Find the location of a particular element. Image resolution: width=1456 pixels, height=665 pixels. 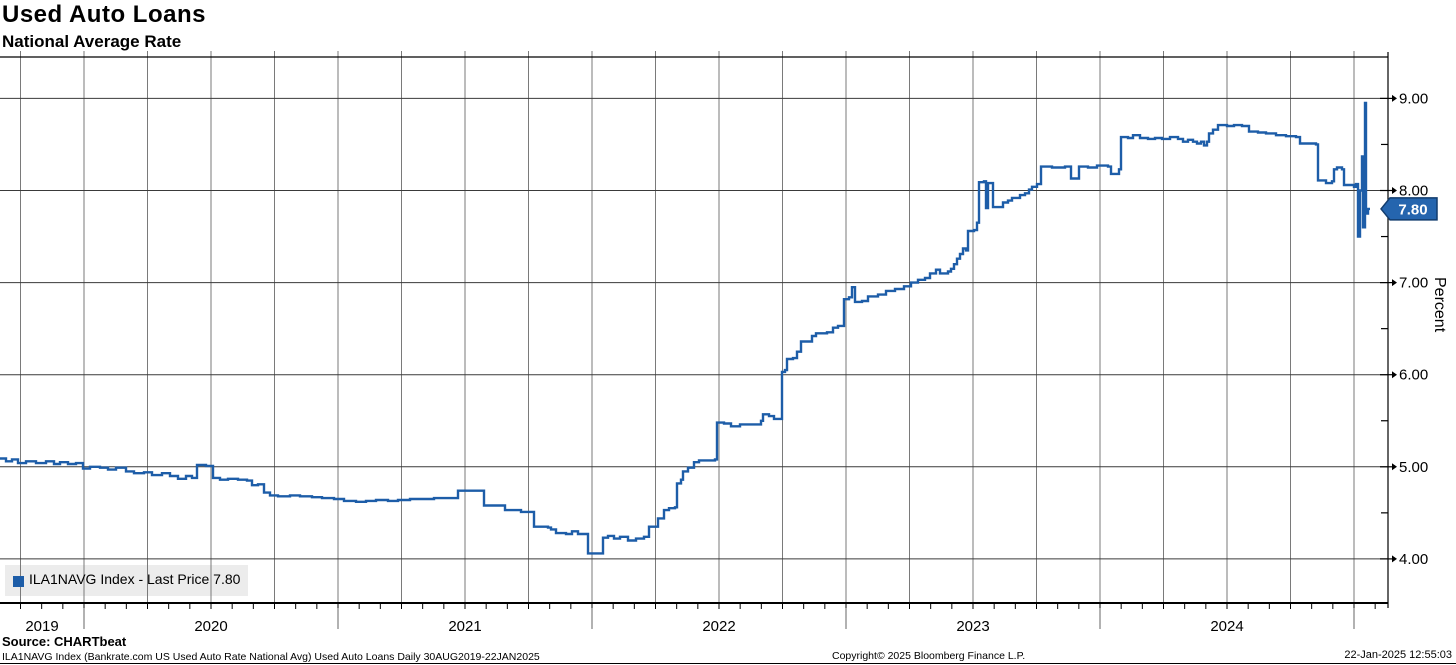

x-year-label: 2024 is located at coordinates (1226, 626).